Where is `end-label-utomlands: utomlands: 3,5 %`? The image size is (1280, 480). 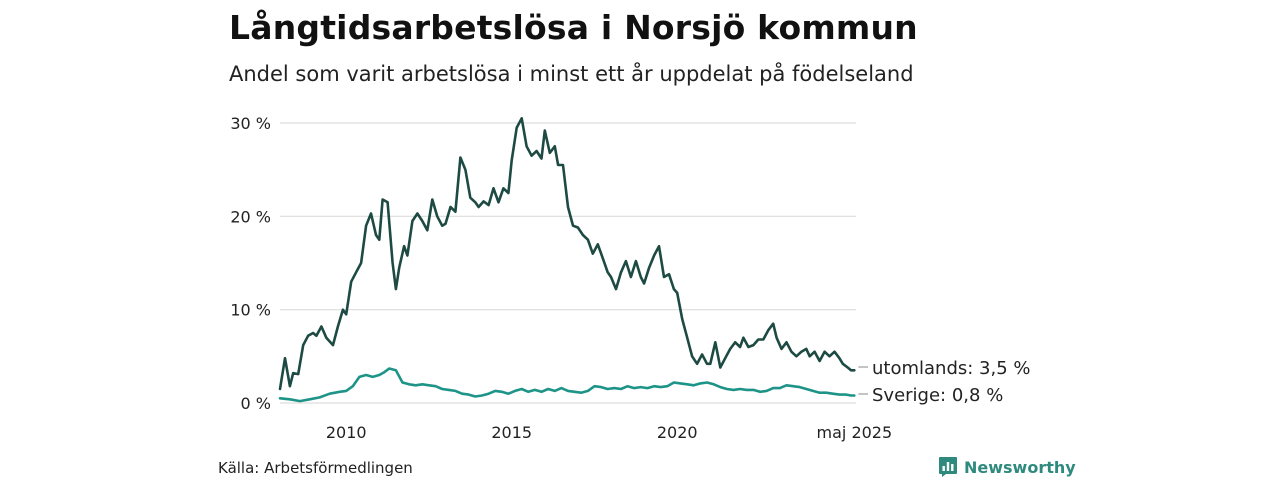 end-label-utomlands: utomlands: 3,5 % is located at coordinates (951, 368).